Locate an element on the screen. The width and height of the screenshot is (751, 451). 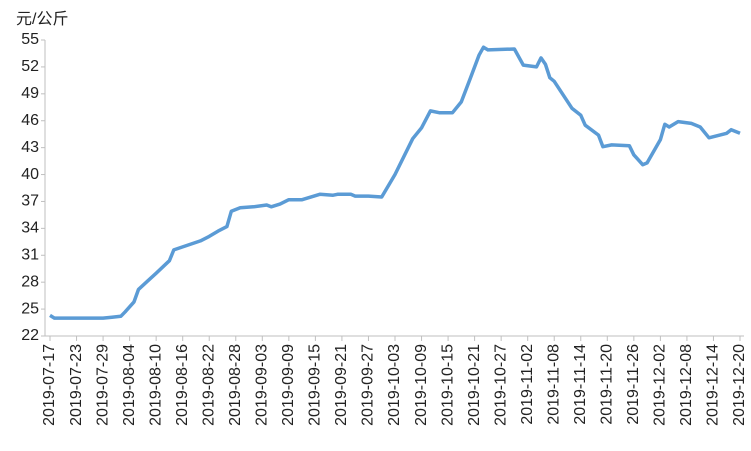
x-tick-label: 2019-08-04 is located at coordinates (129, 385).